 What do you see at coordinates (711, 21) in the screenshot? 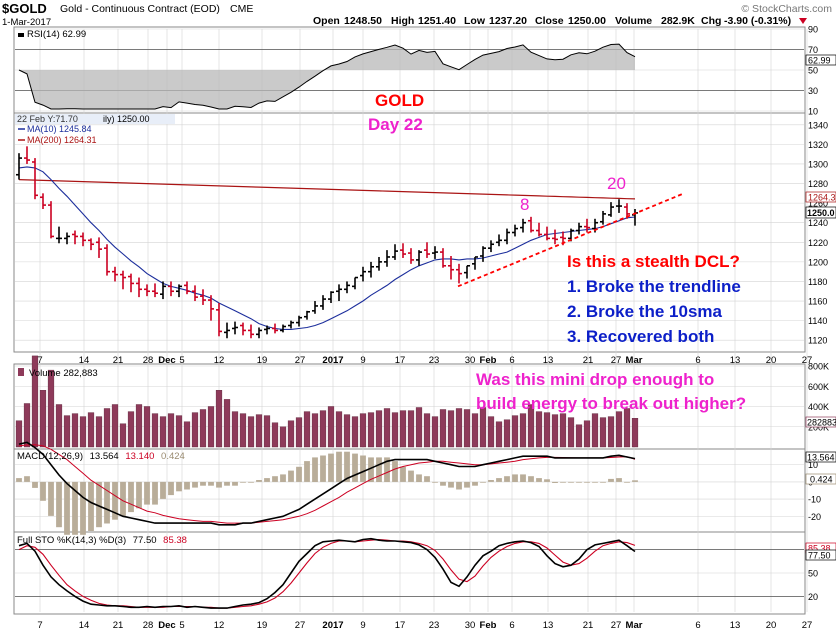
I see `chg-label: Chg` at bounding box center [711, 21].